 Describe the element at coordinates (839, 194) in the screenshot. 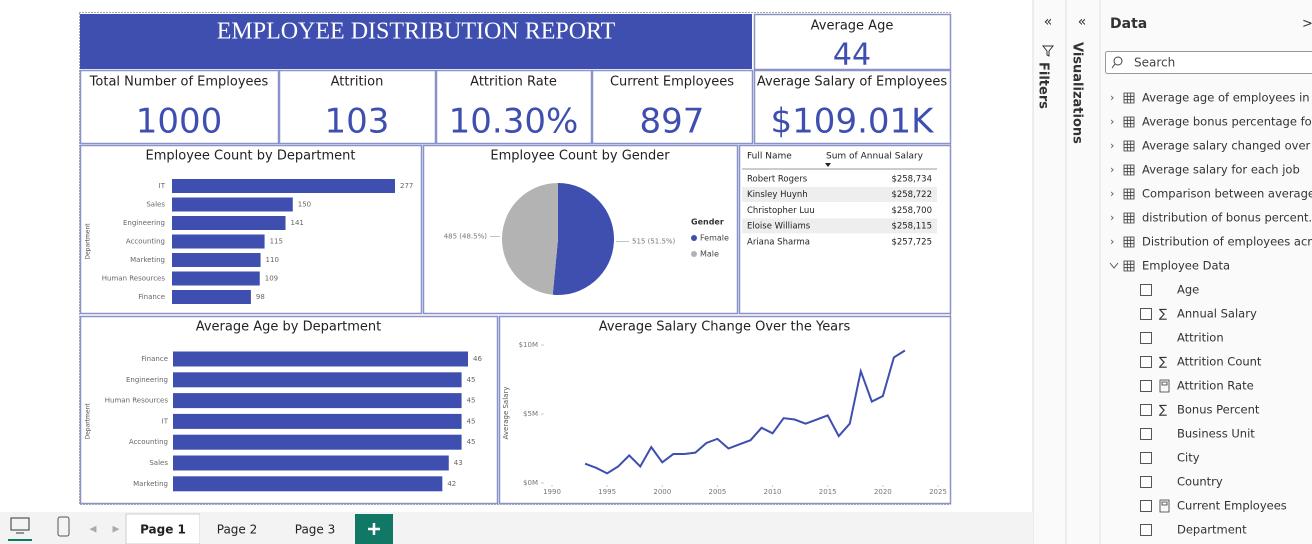

I see `row-shading` at that location.